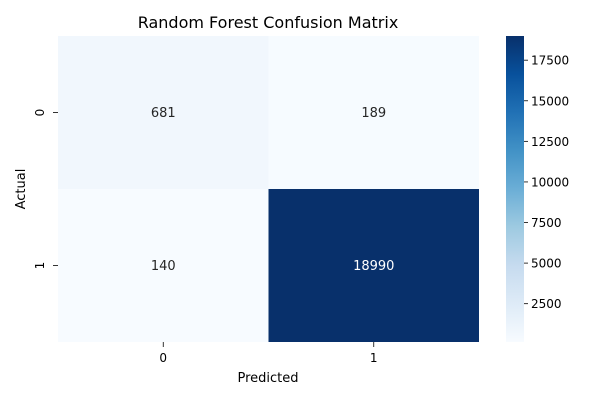  What do you see at coordinates (515, 189) in the screenshot?
I see `colorbar` at bounding box center [515, 189].